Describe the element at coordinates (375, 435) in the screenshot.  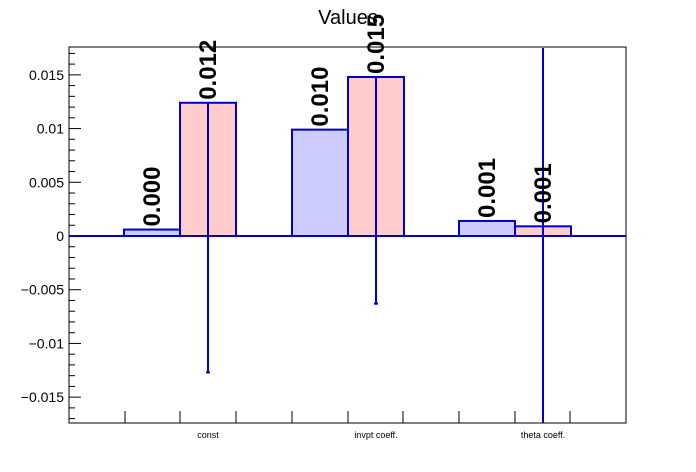
I see `x-category-label: invpt coeff.` at that location.